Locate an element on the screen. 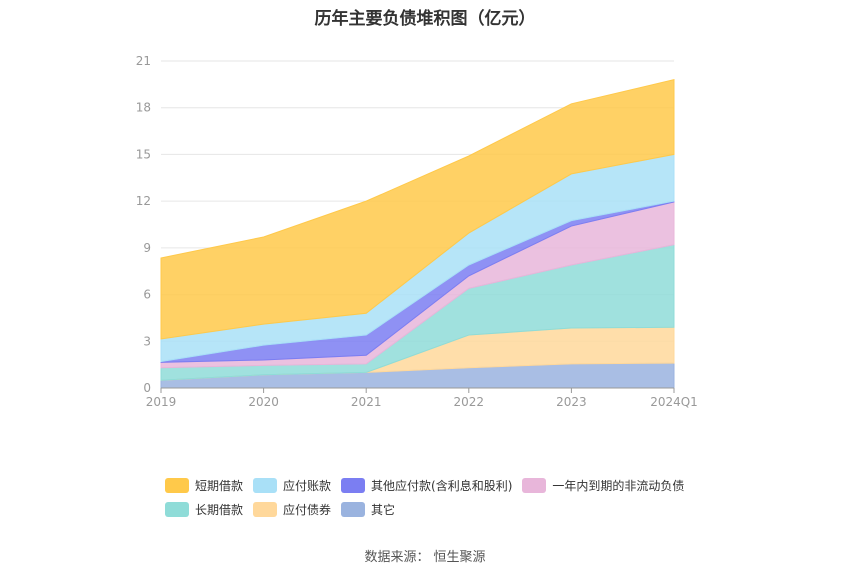 The height and width of the screenshot is (575, 850). y-tick-label: 15 is located at coordinates (143, 154).